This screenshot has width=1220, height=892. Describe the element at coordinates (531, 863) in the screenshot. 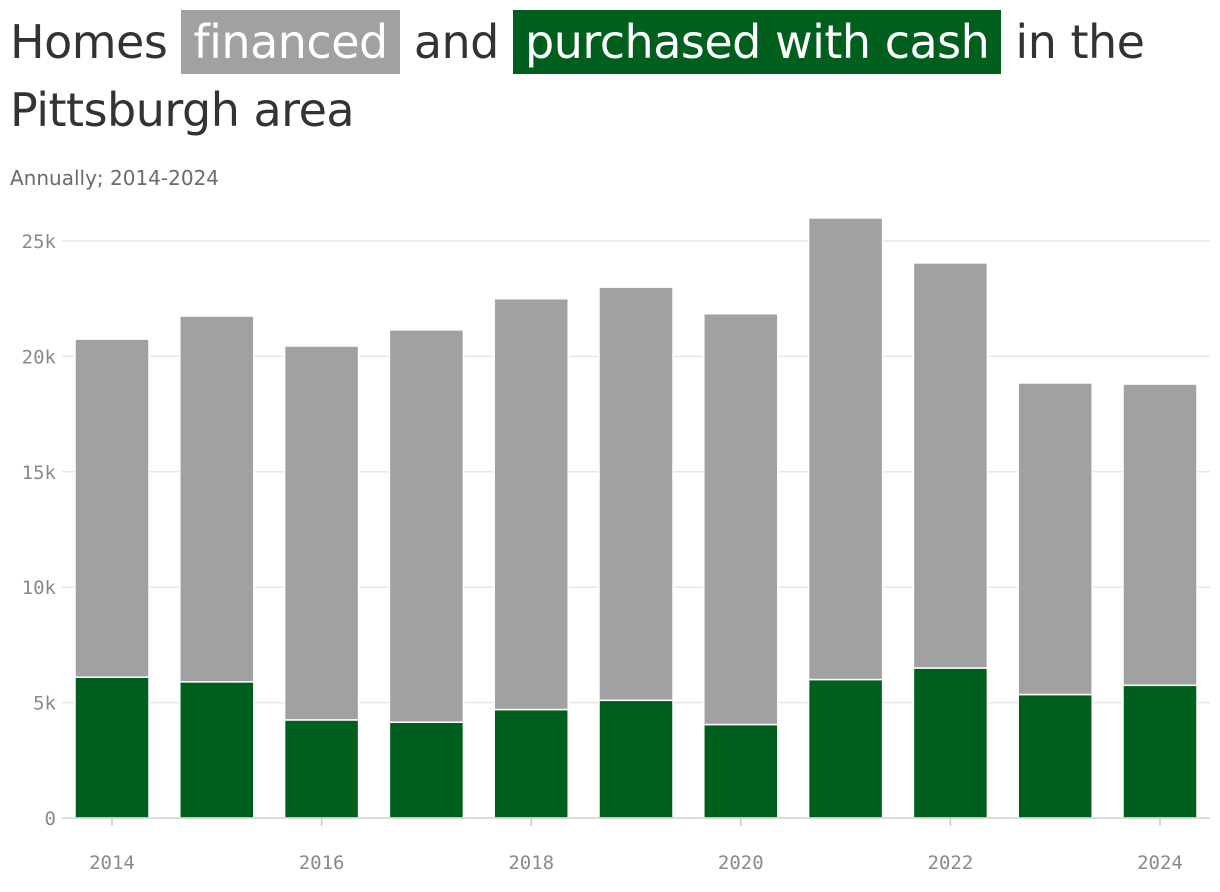

I see `x-tick-label: 2018` at that location.